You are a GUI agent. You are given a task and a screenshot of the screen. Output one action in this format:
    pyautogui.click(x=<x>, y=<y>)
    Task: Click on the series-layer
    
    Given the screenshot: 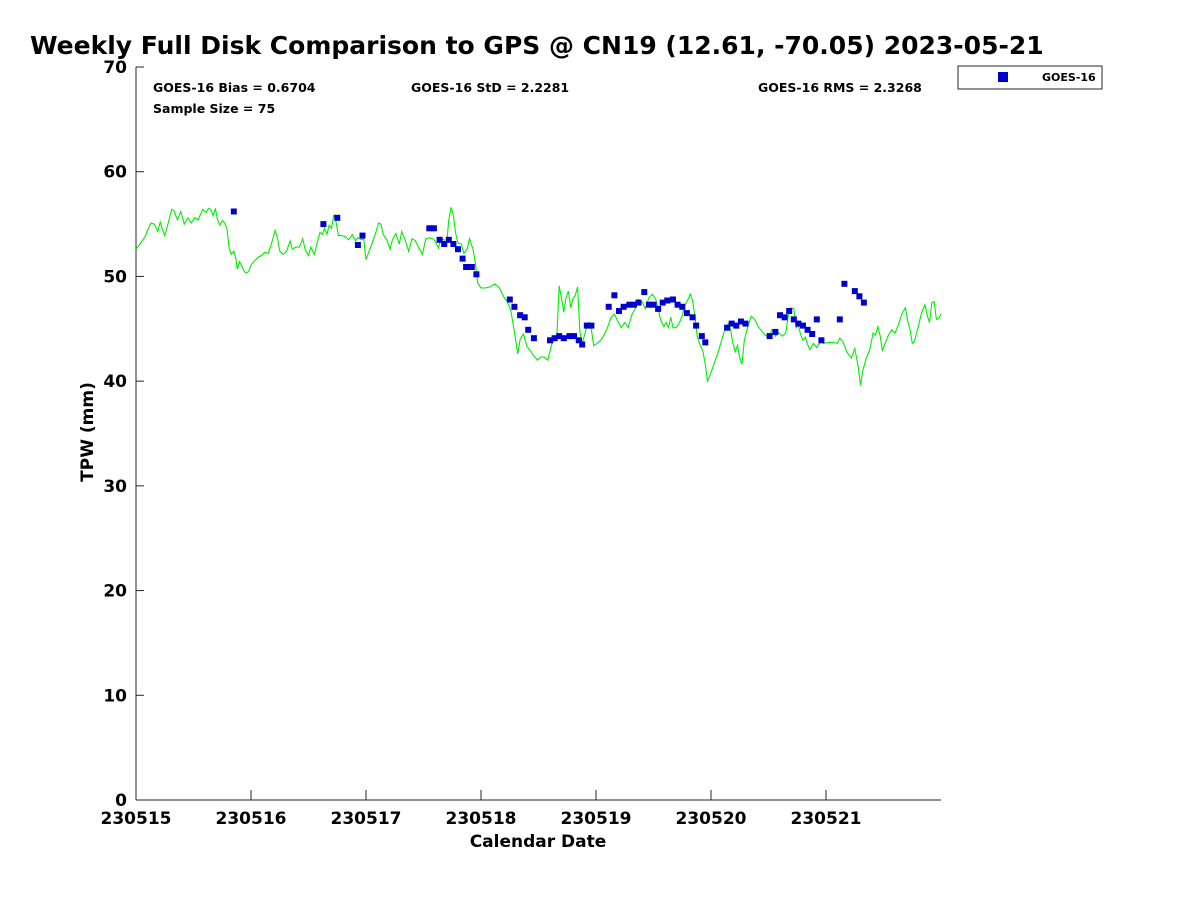 What is the action you would take?
    pyautogui.click(x=538, y=296)
    